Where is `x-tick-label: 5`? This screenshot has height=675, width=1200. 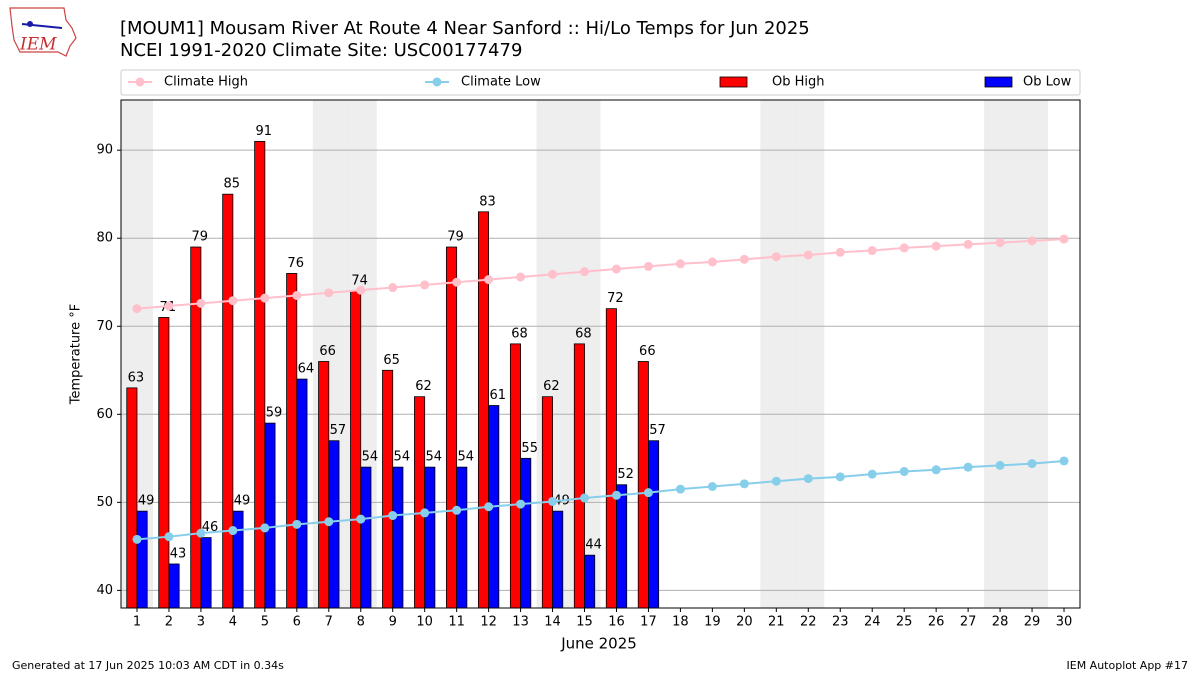
x-tick-label: 5 is located at coordinates (265, 622).